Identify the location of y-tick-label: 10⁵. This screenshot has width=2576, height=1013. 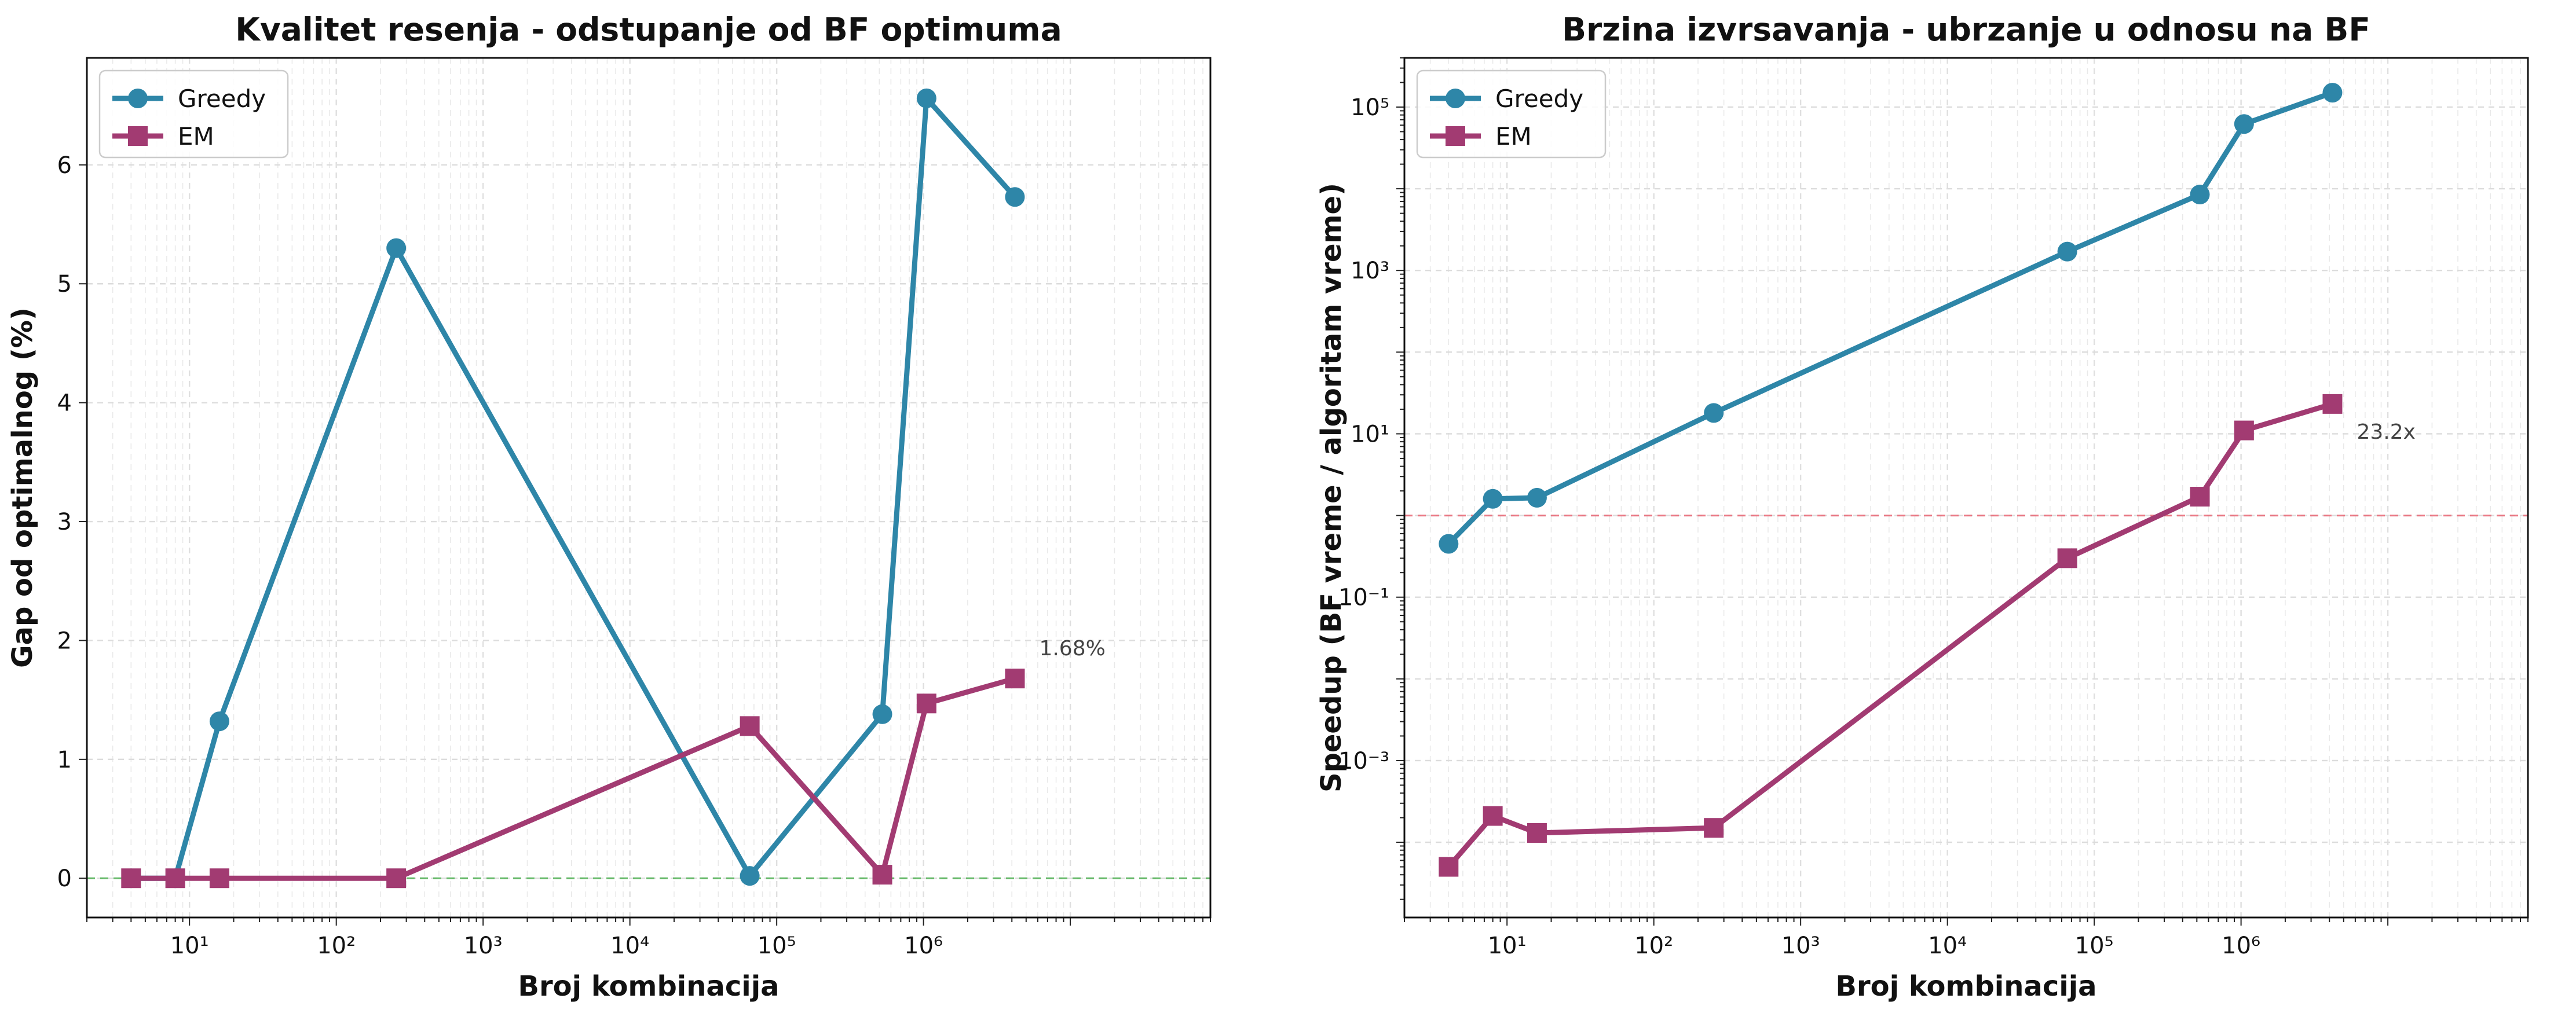
(1370, 107).